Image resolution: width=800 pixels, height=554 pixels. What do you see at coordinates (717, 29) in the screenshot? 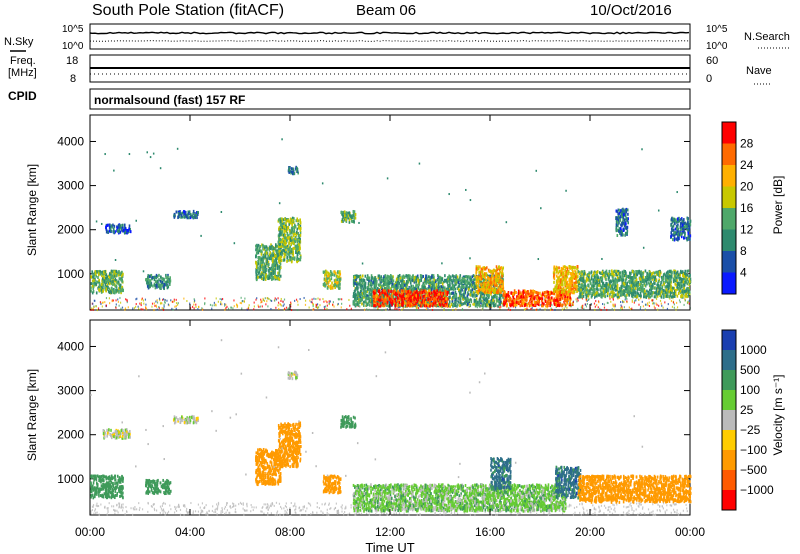
I see `noise-right-tick-top: 10^5` at bounding box center [717, 29].